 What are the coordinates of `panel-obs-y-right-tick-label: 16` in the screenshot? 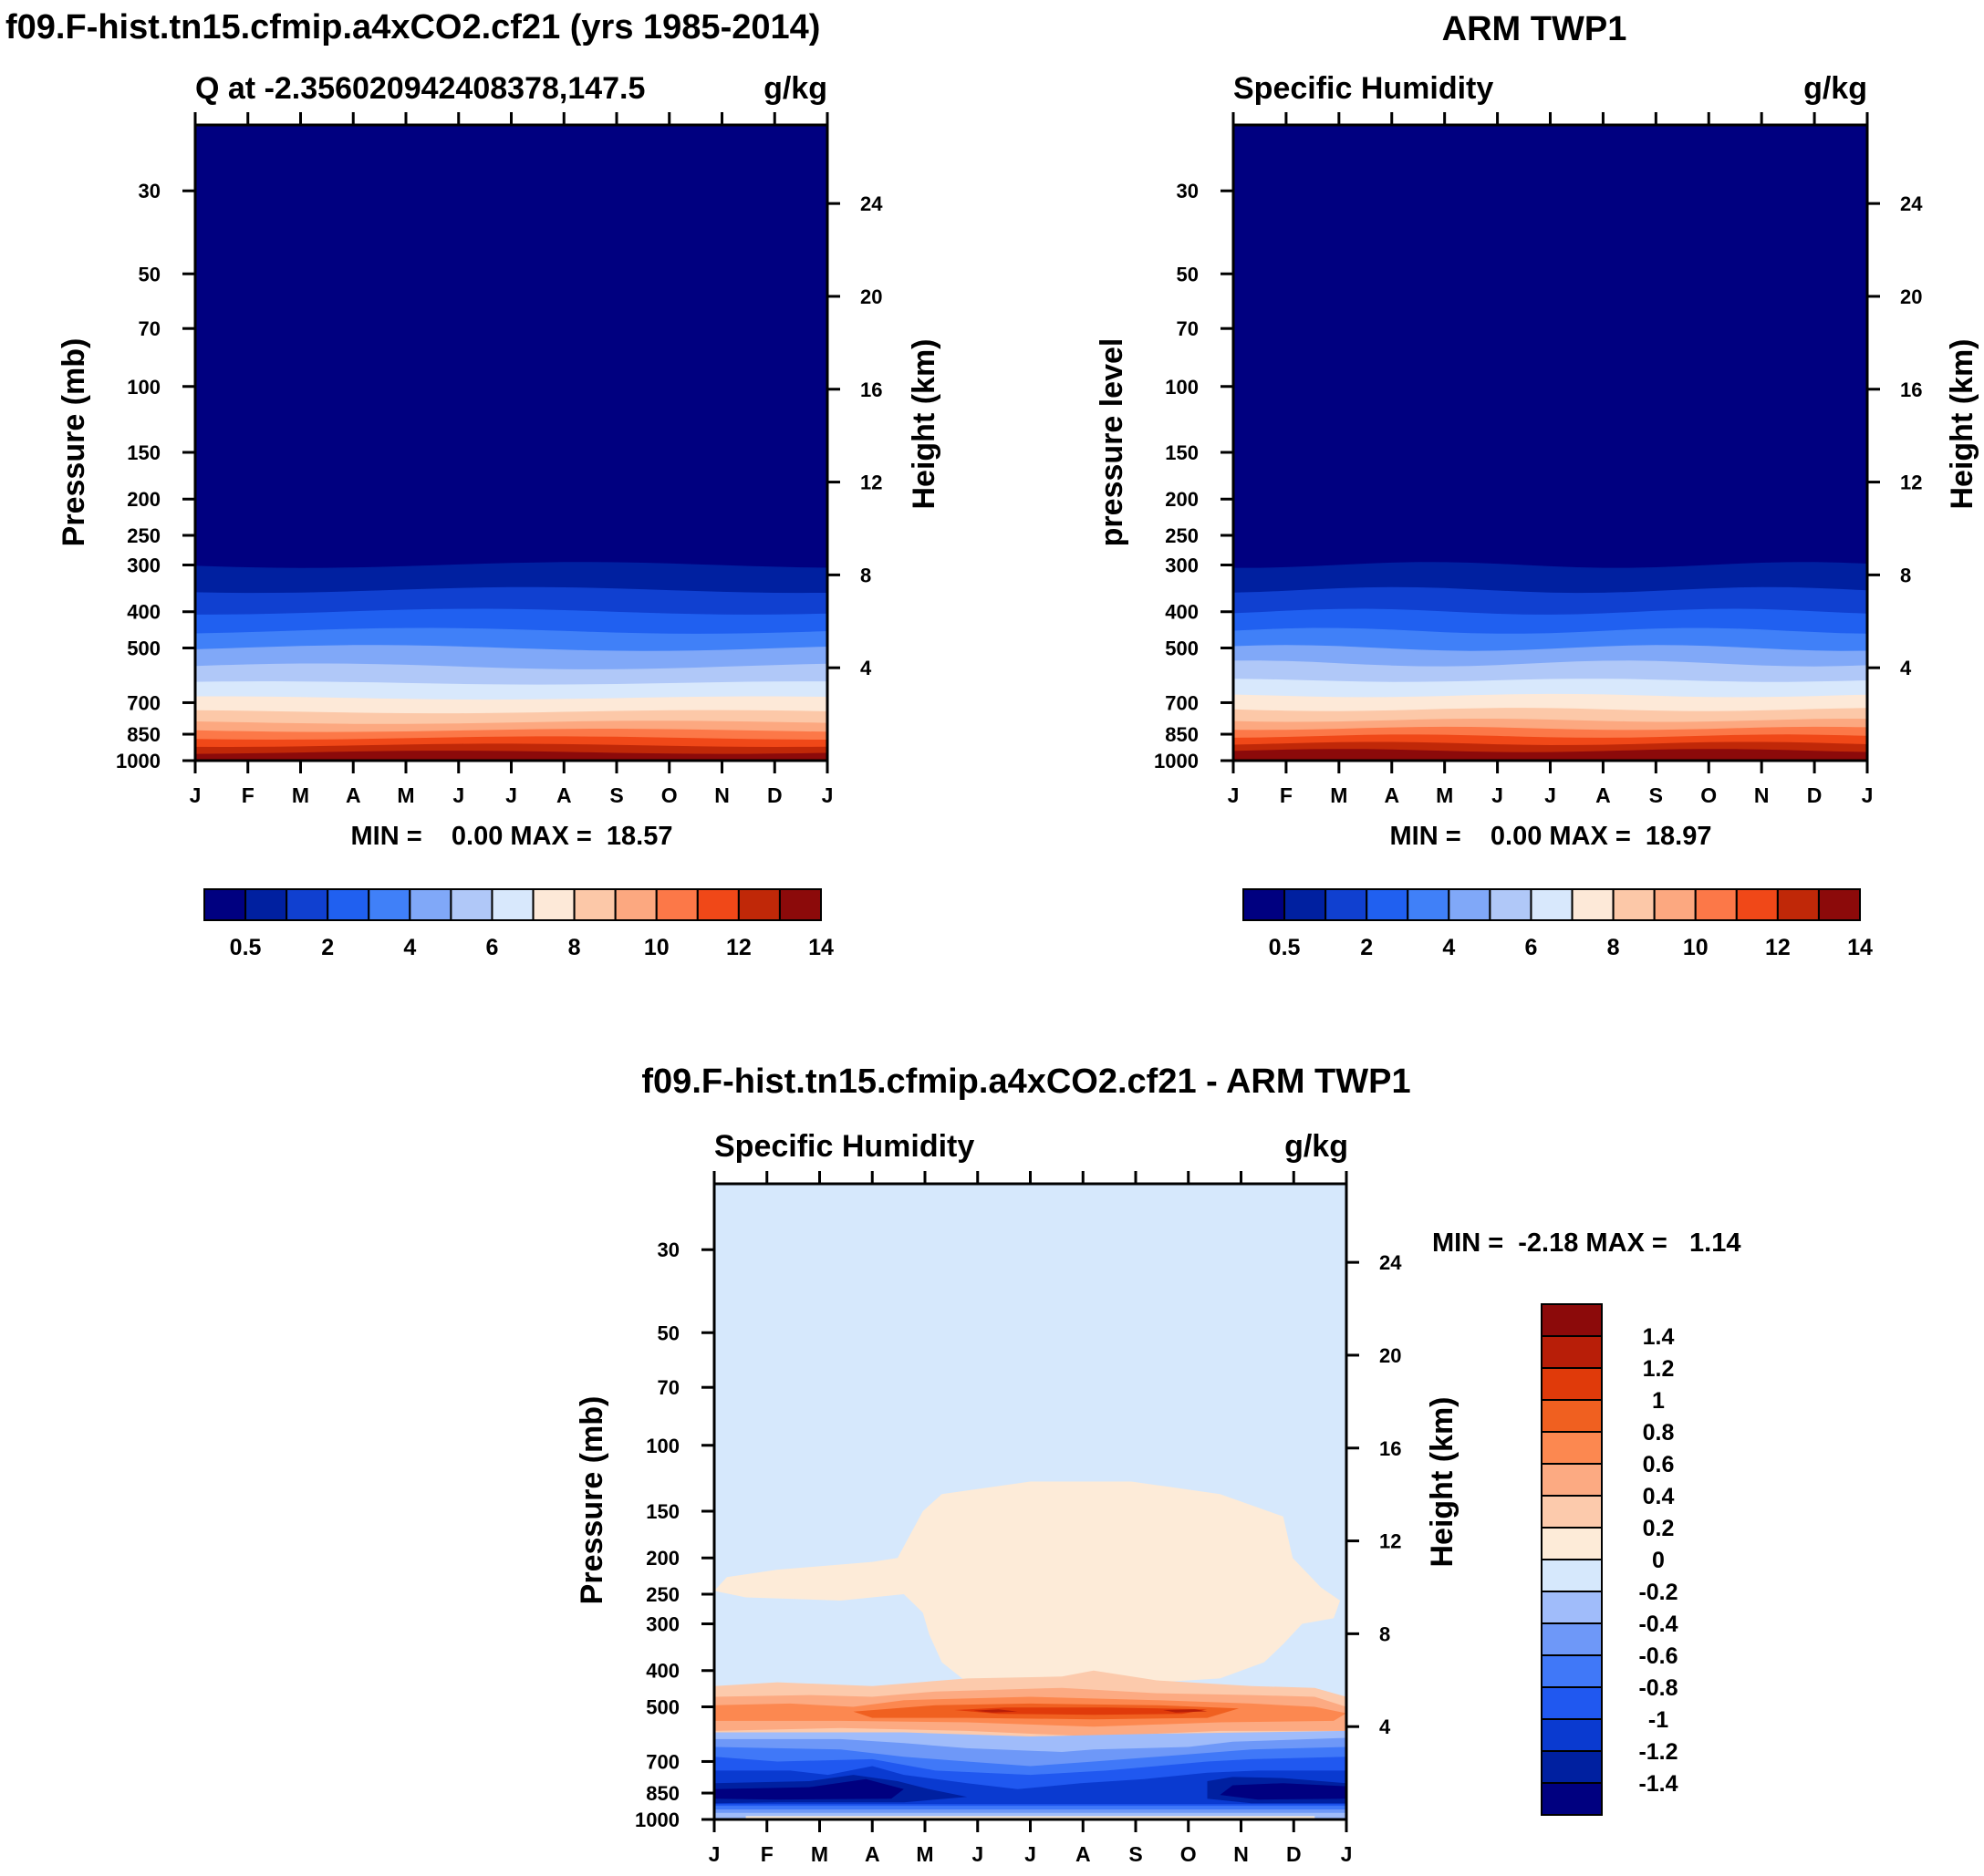 It's located at (1911, 389).